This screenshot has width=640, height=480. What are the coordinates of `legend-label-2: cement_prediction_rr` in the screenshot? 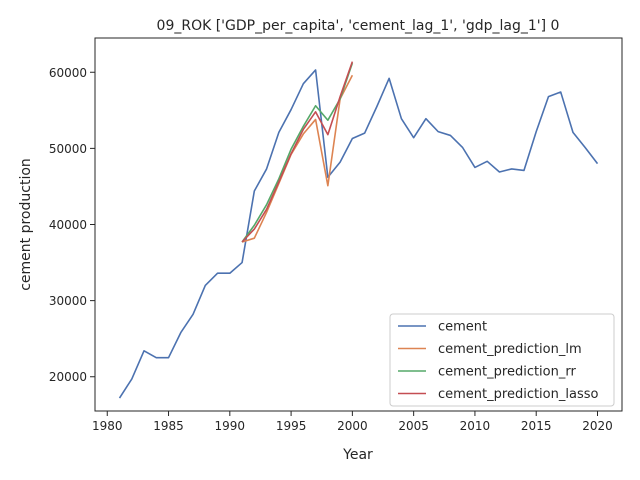 It's located at (507, 372).